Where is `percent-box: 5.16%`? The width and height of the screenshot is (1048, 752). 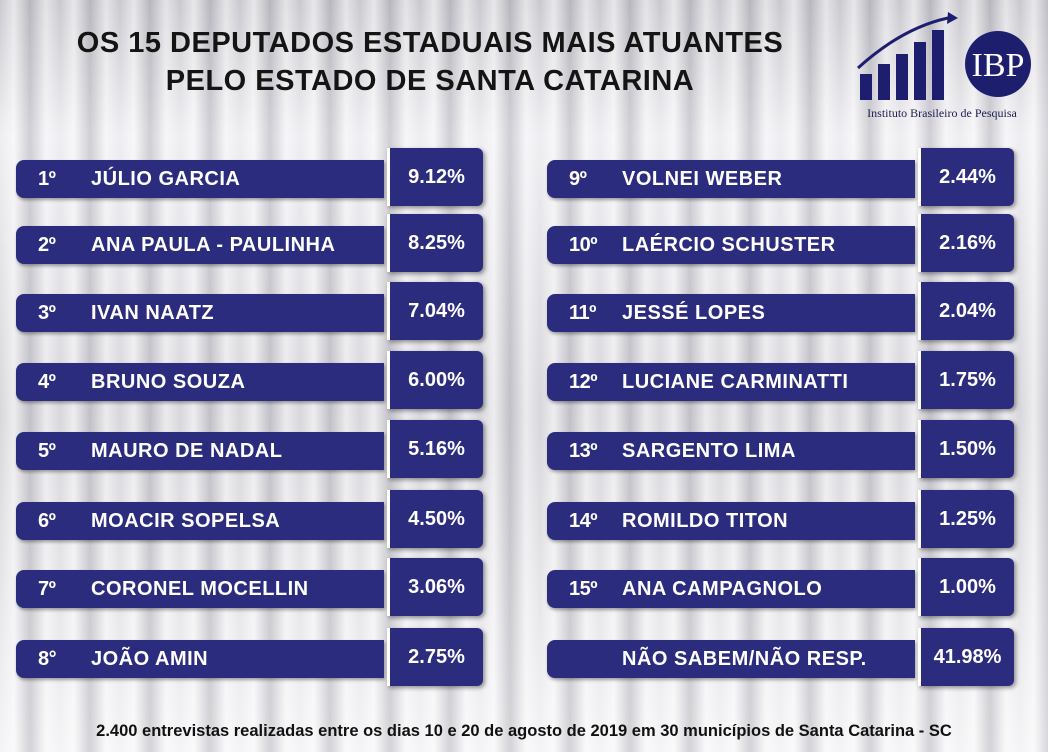 percent-box: 5.16% is located at coordinates (435, 449).